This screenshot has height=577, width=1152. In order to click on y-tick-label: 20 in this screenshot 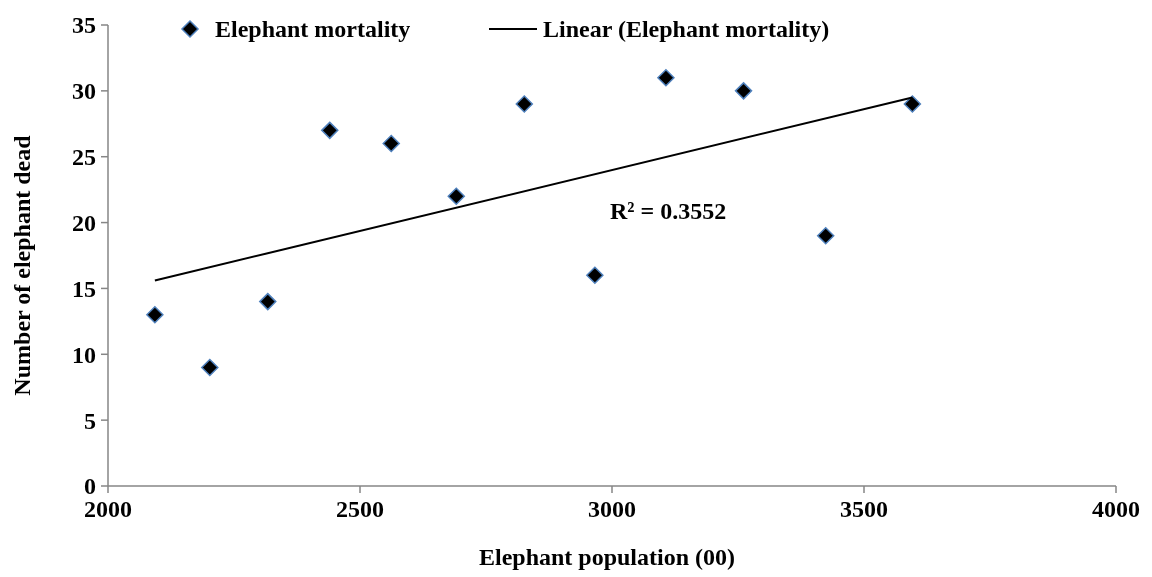, I will do `click(84, 222)`.